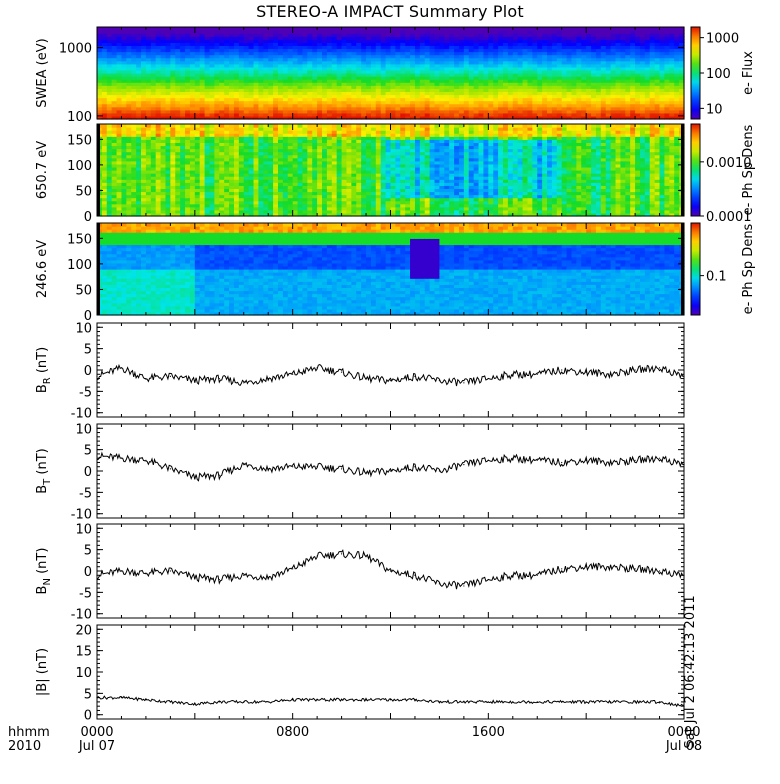 The width and height of the screenshot is (780, 784). Describe the element at coordinates (718, 74) in the screenshot. I see `swea-cbar-tick-label: 100` at that location.